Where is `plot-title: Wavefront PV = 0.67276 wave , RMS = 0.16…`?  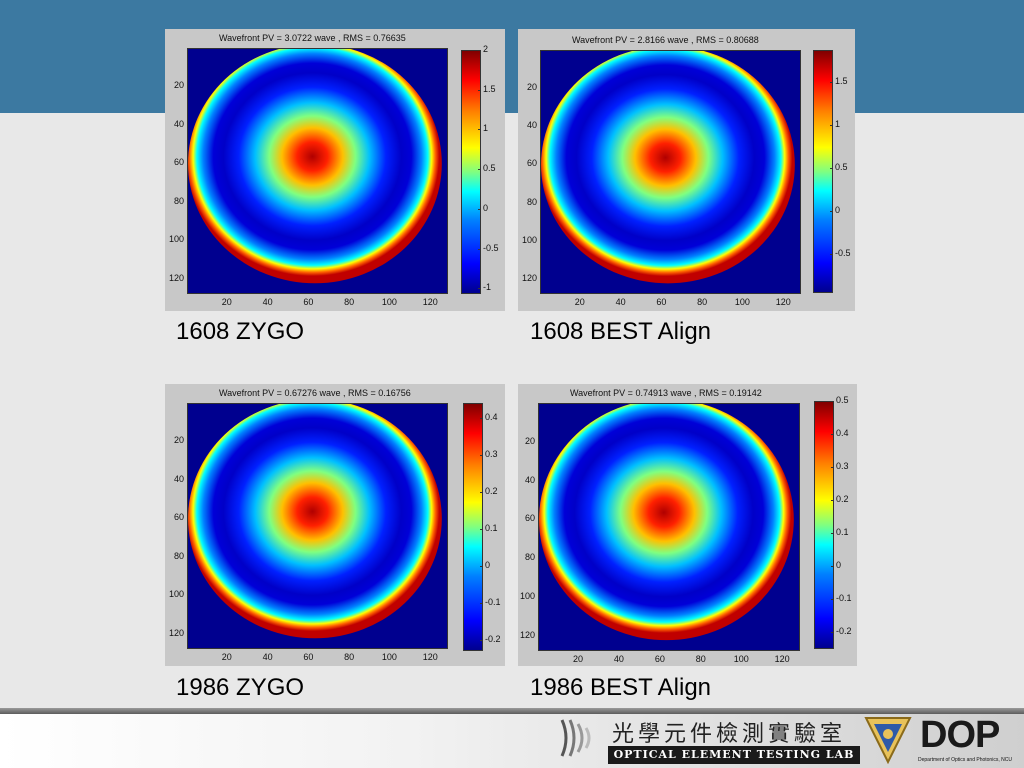 plot-title: Wavefront PV = 0.67276 wave , RMS = 0.16… is located at coordinates (315, 393).